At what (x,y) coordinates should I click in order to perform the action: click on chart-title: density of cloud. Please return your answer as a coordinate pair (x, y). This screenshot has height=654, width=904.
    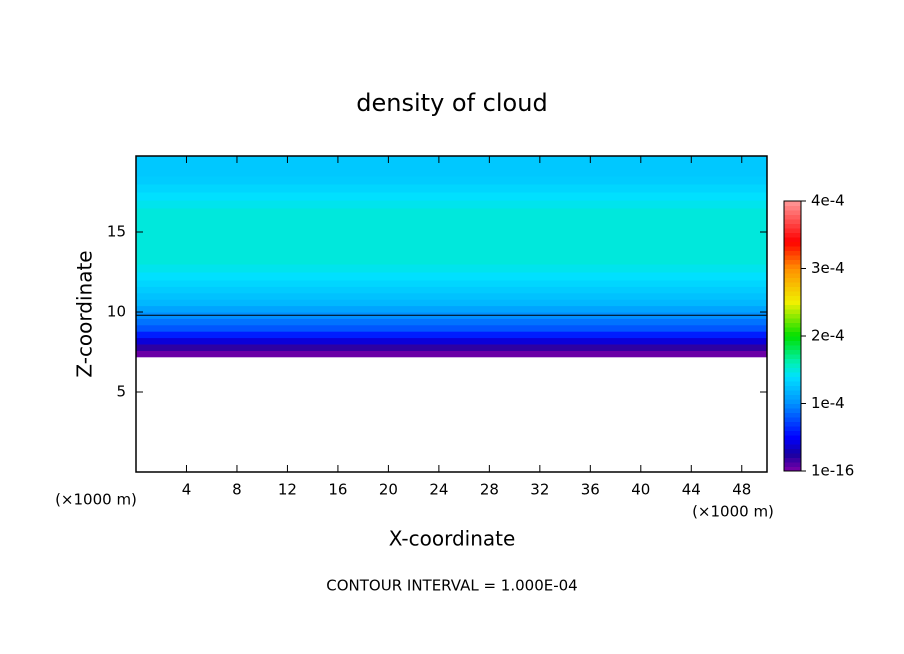
    Looking at the image, I should click on (451, 103).